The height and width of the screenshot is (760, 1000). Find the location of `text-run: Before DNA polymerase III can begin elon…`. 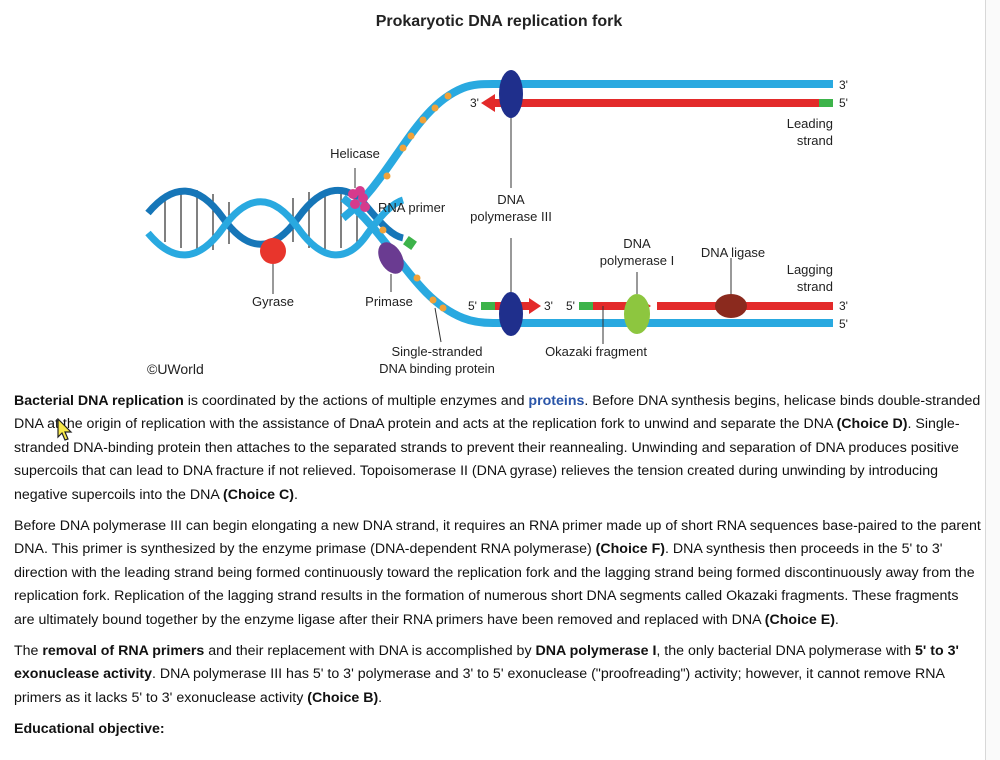

text-run: Before DNA polymerase III can begin elon… is located at coordinates (497, 538).